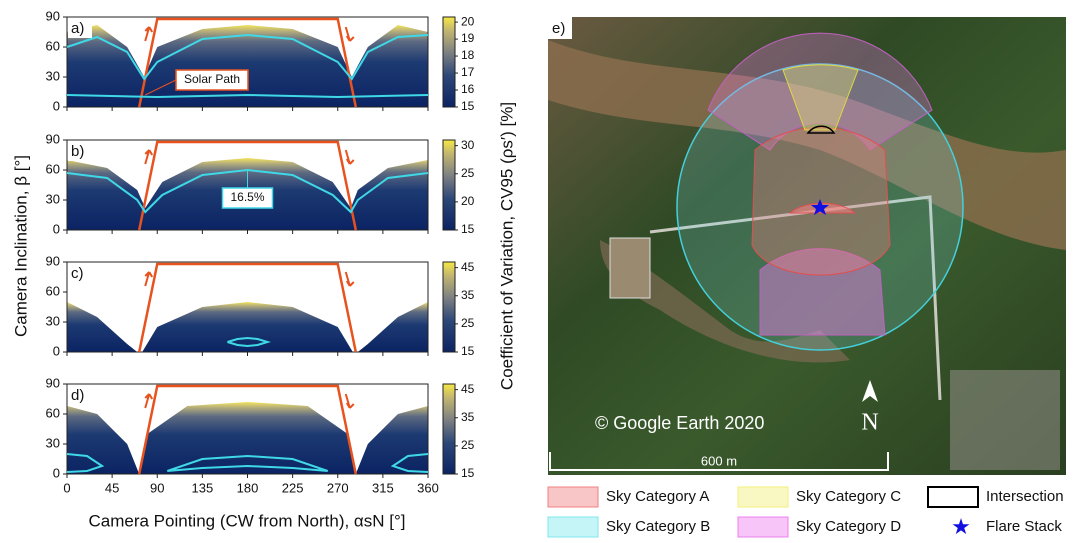  Describe the element at coordinates (338, 487) in the screenshot. I see `x-tick-label: 270` at that location.